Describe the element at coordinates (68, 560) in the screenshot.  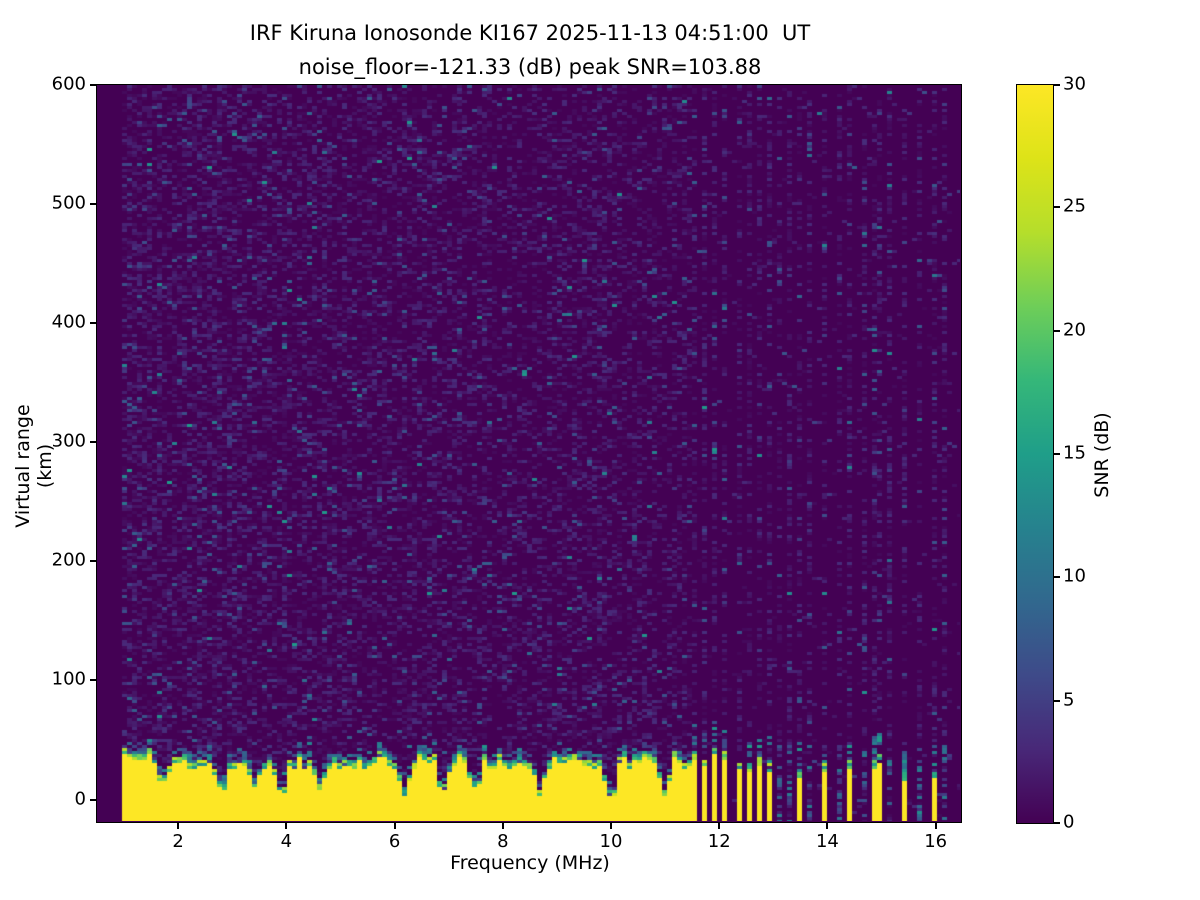
I see `y-tick-label: 200` at that location.